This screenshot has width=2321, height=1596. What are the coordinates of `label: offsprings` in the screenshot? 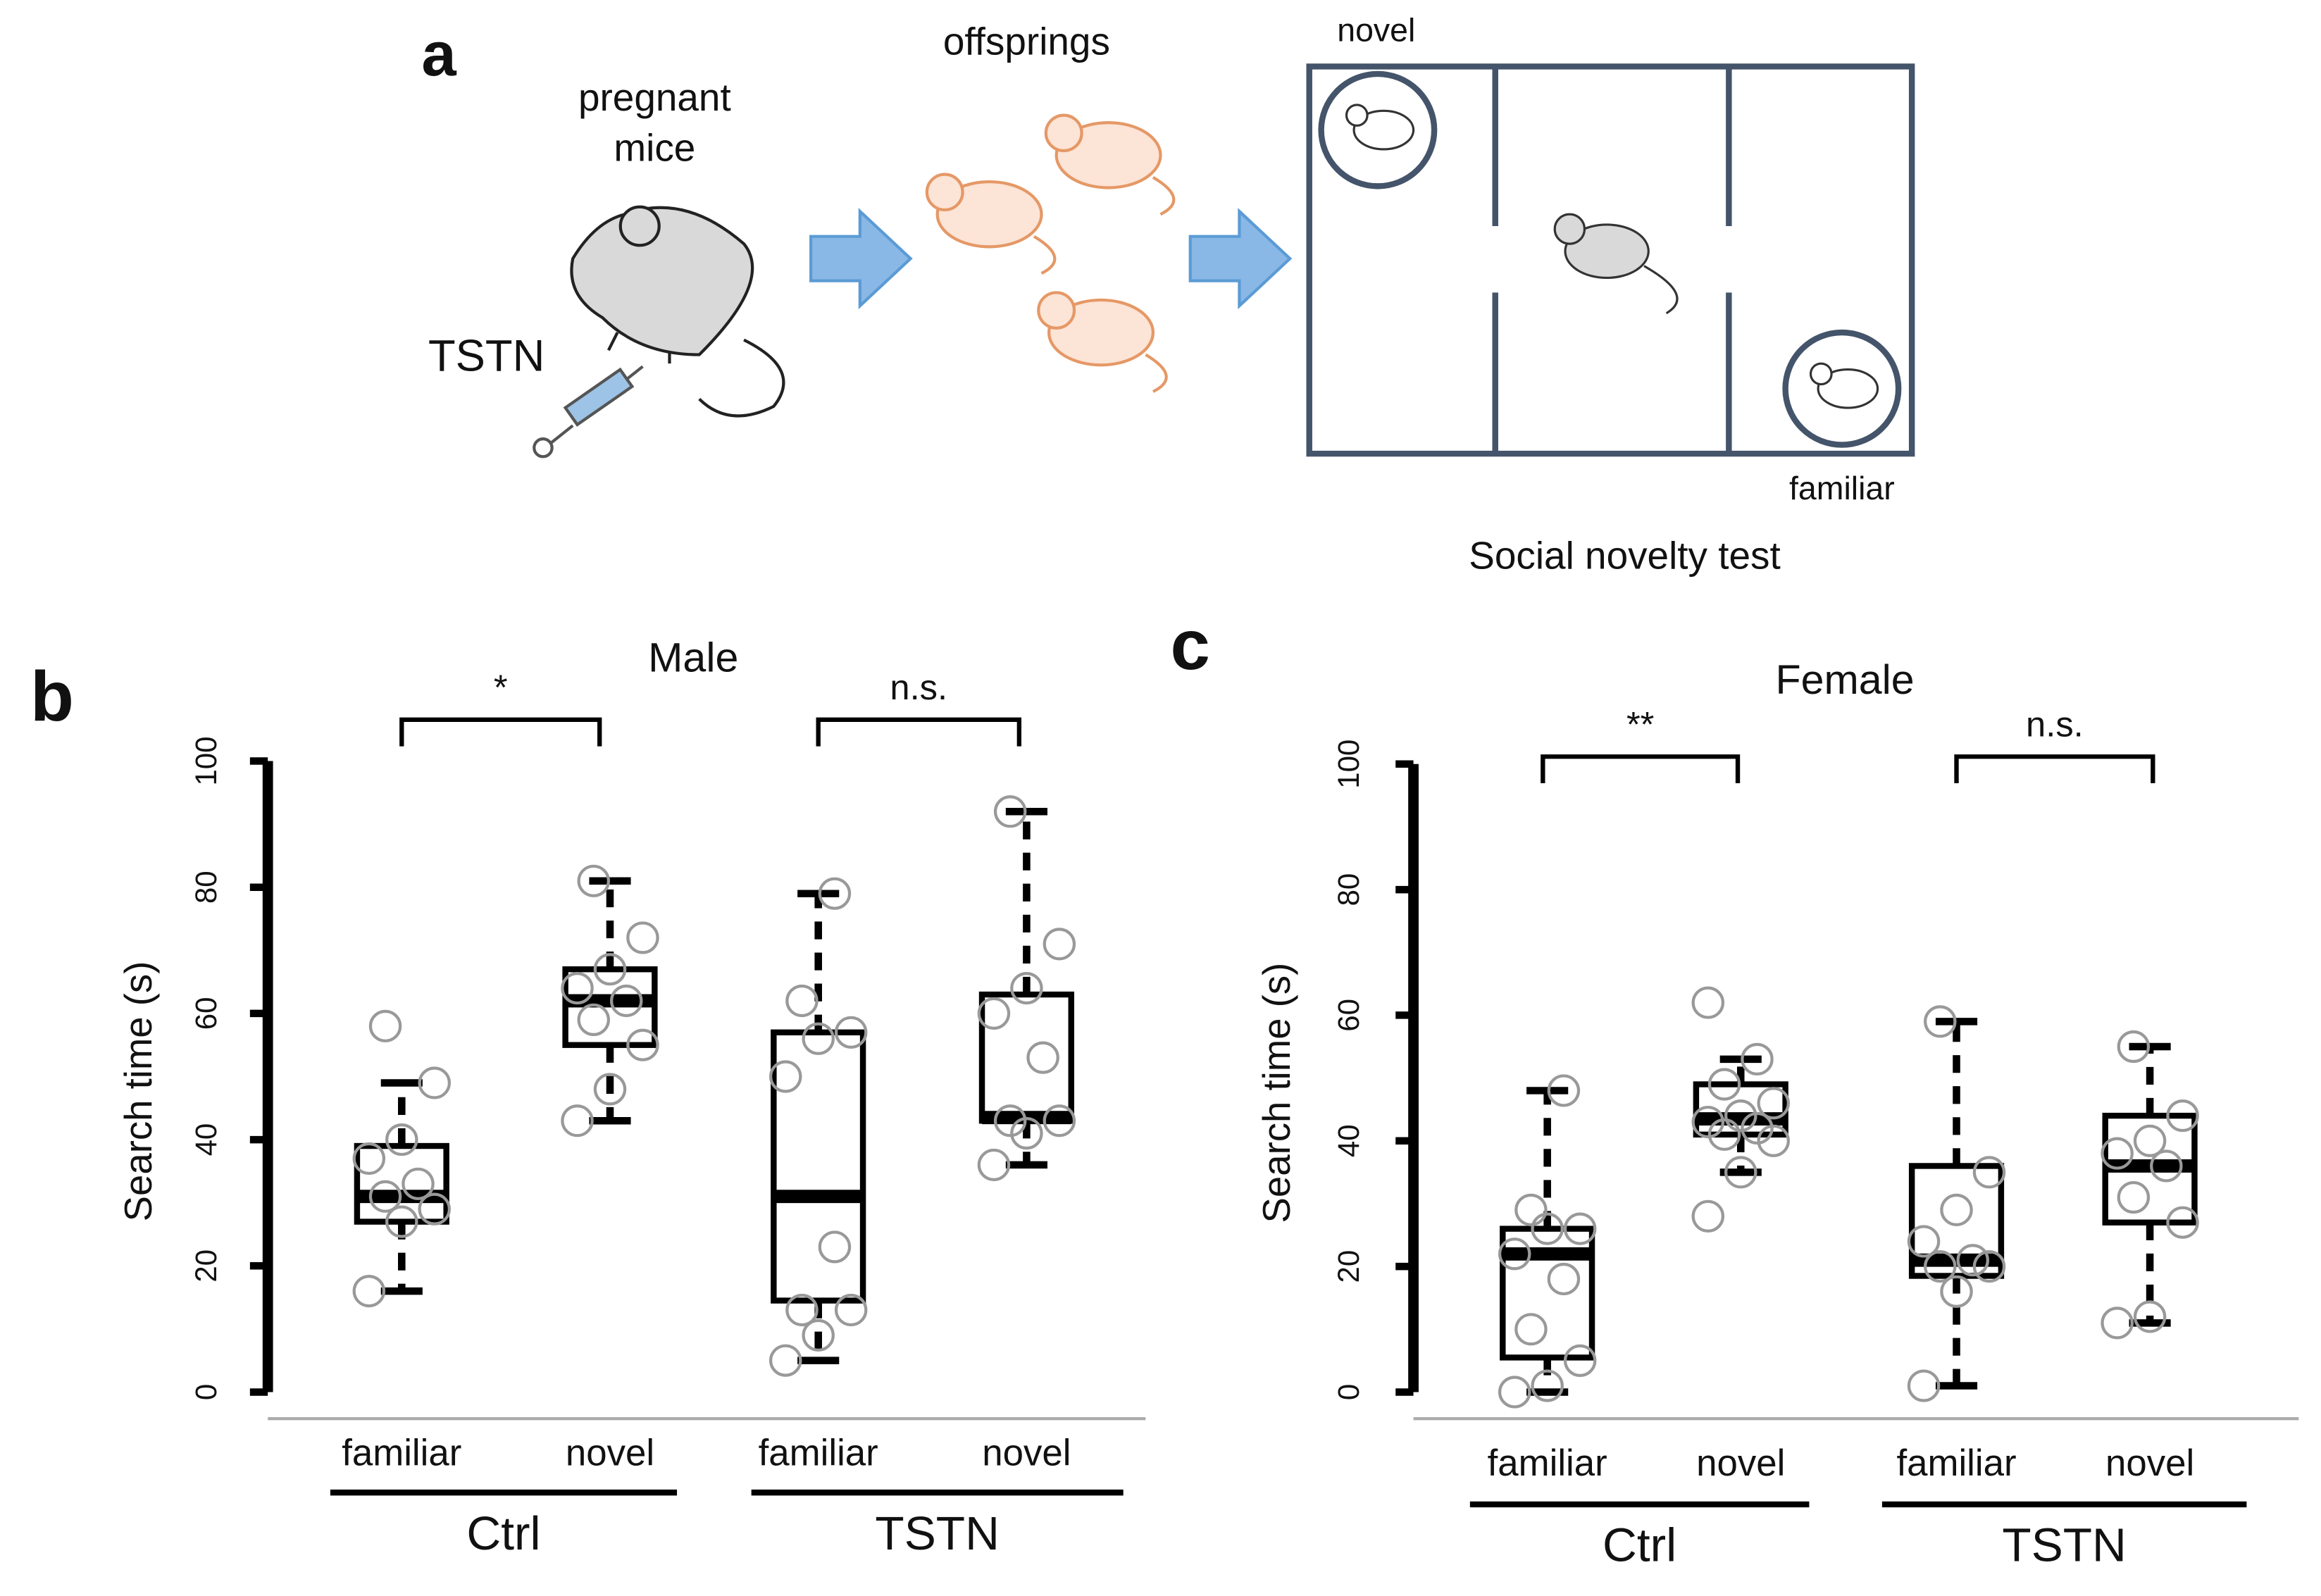 It's located at (1027, 41).